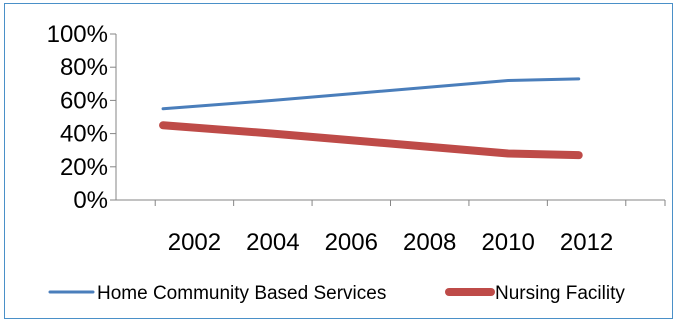 The image size is (679, 323). What do you see at coordinates (351, 242) in the screenshot?
I see `x-tick-label: 2006` at bounding box center [351, 242].